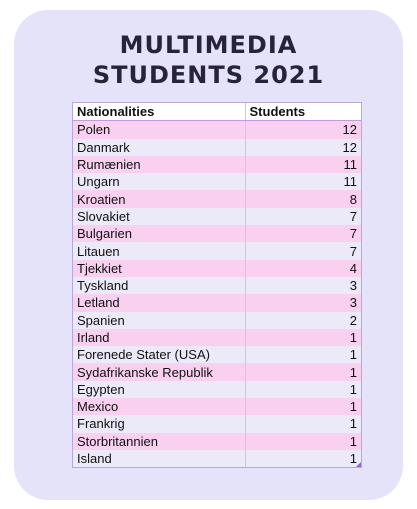 Image resolution: width=417 pixels, height=509 pixels. I want to click on table-row: Sydafrikanske Republik 1, so click(217, 372).